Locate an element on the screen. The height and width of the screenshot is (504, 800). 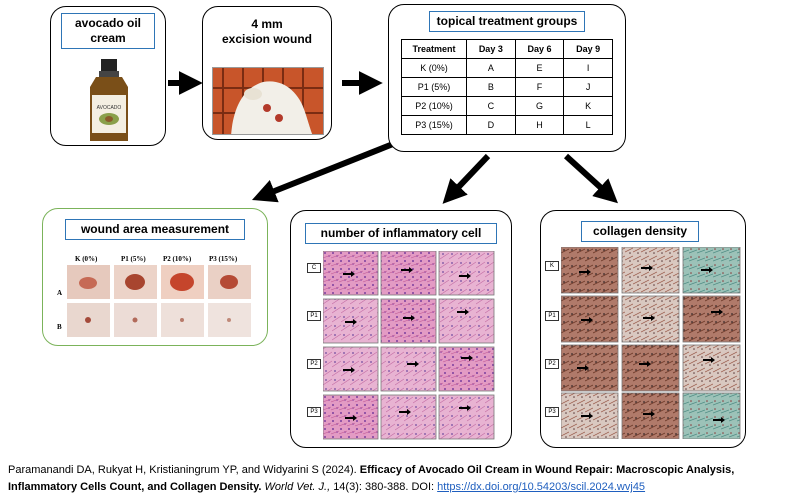
avocado-title: avocado oil cream is located at coordinates (108, 31).